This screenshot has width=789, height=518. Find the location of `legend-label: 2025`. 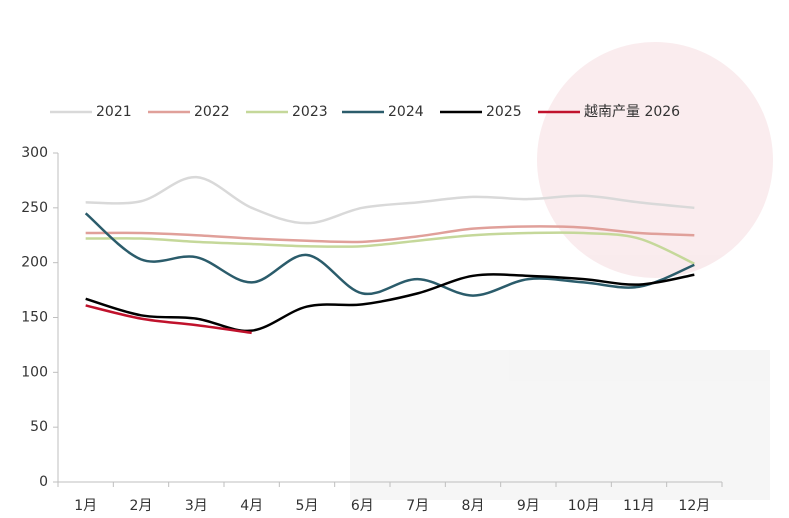

legend-label: 2025 is located at coordinates (504, 112).